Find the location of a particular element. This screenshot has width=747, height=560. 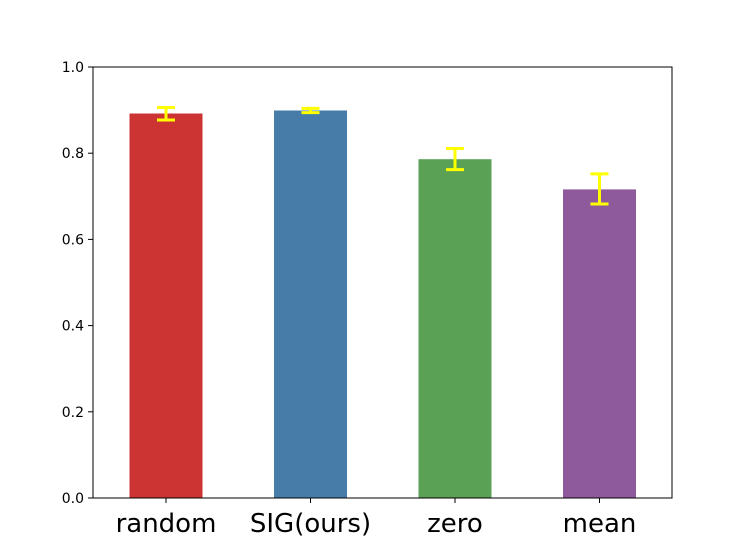

x-tick-label: mean is located at coordinates (600, 524).